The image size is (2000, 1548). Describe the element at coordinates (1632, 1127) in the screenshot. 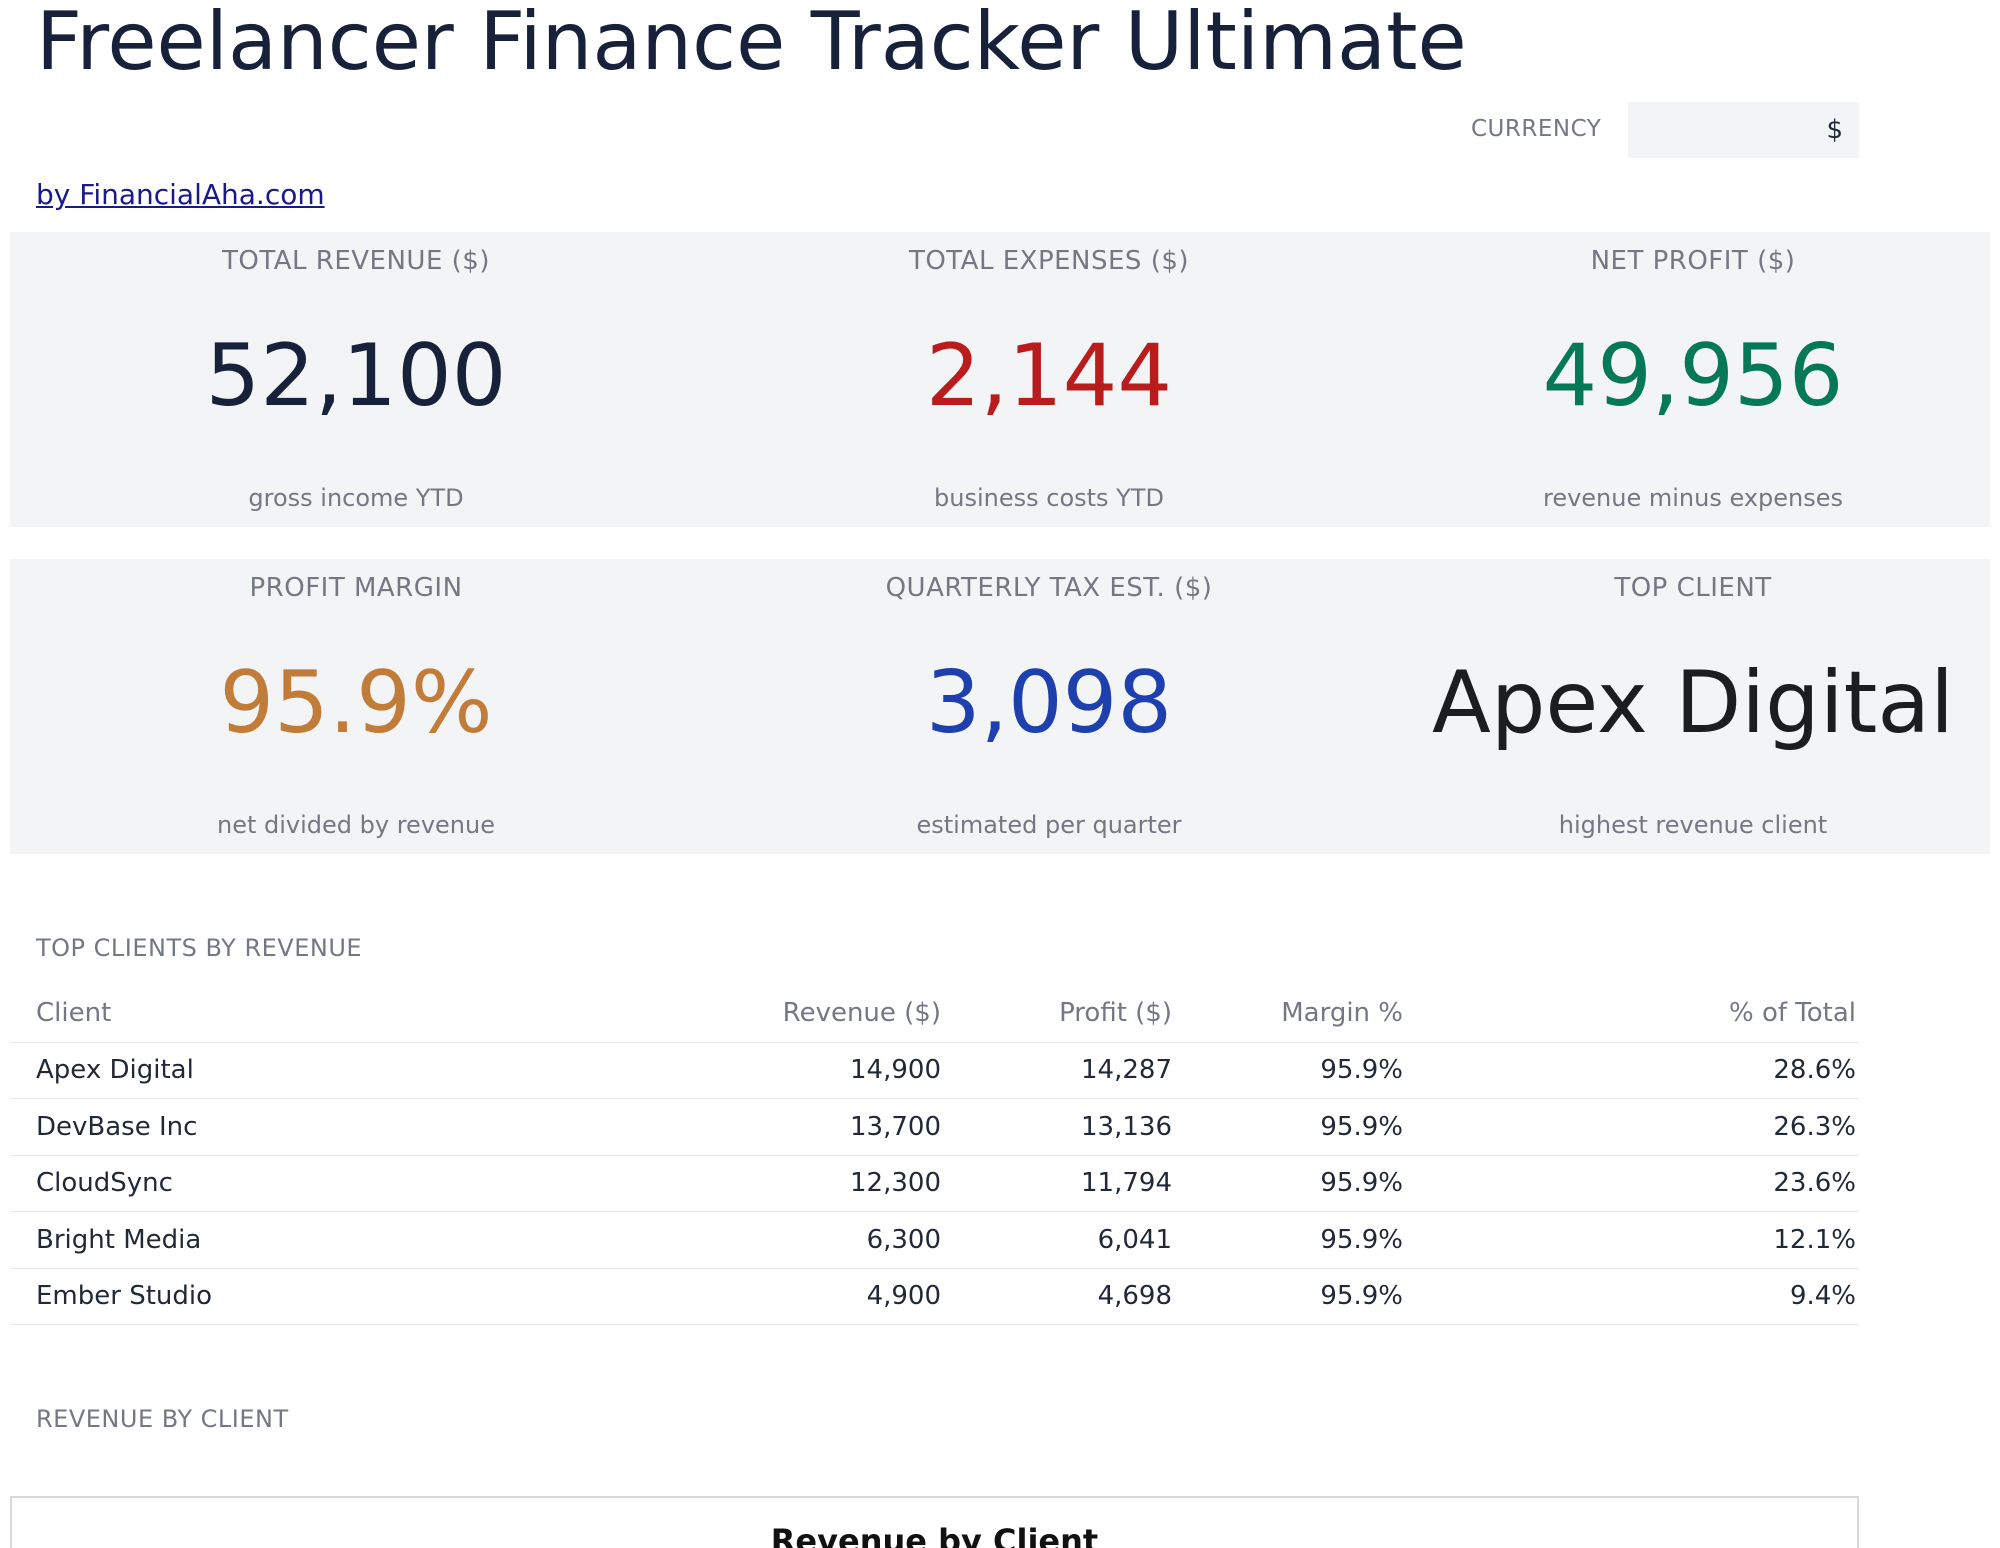

I see `cell-share: 26.3%` at that location.